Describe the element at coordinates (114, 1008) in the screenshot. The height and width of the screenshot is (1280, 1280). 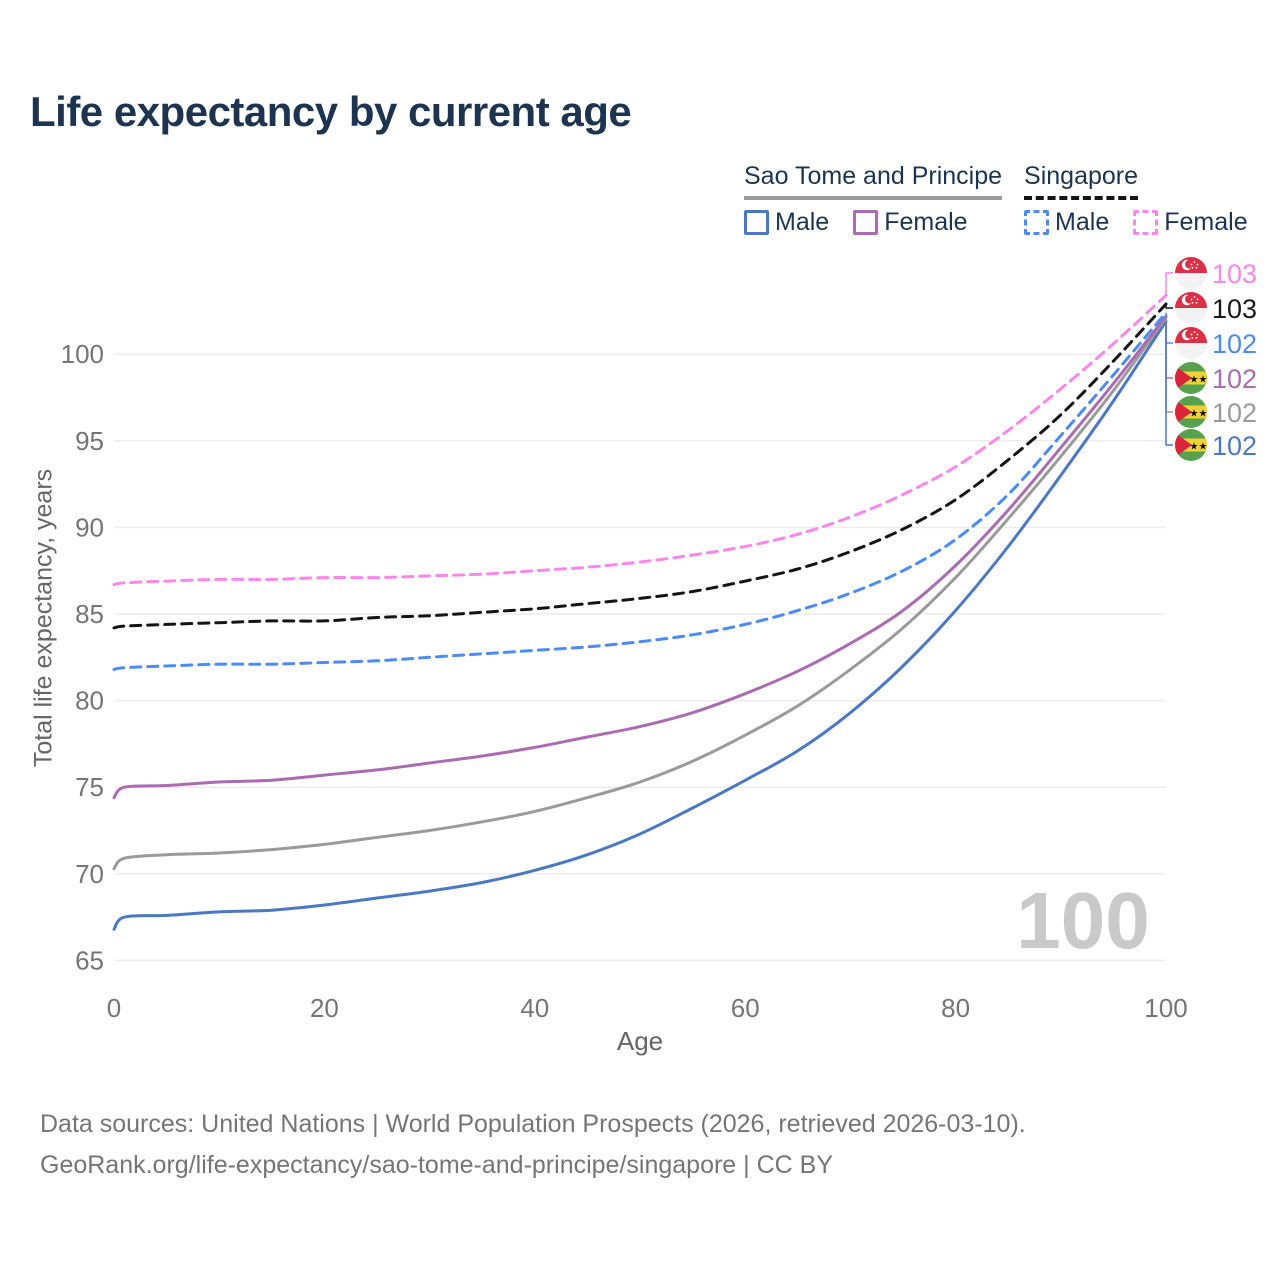
I see `x-tick-label: 0` at that location.